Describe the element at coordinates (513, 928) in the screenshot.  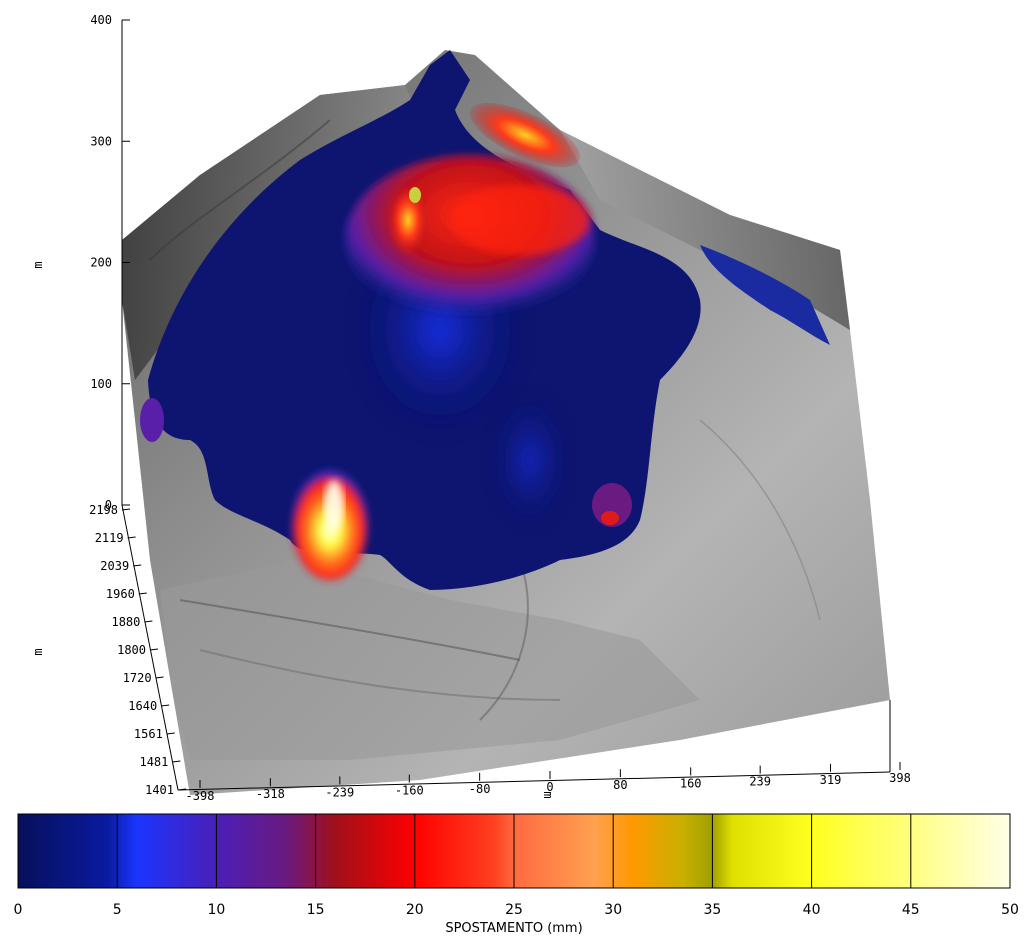
I see `colorbar-title: SPOSTAMENTO (mm)` at that location.